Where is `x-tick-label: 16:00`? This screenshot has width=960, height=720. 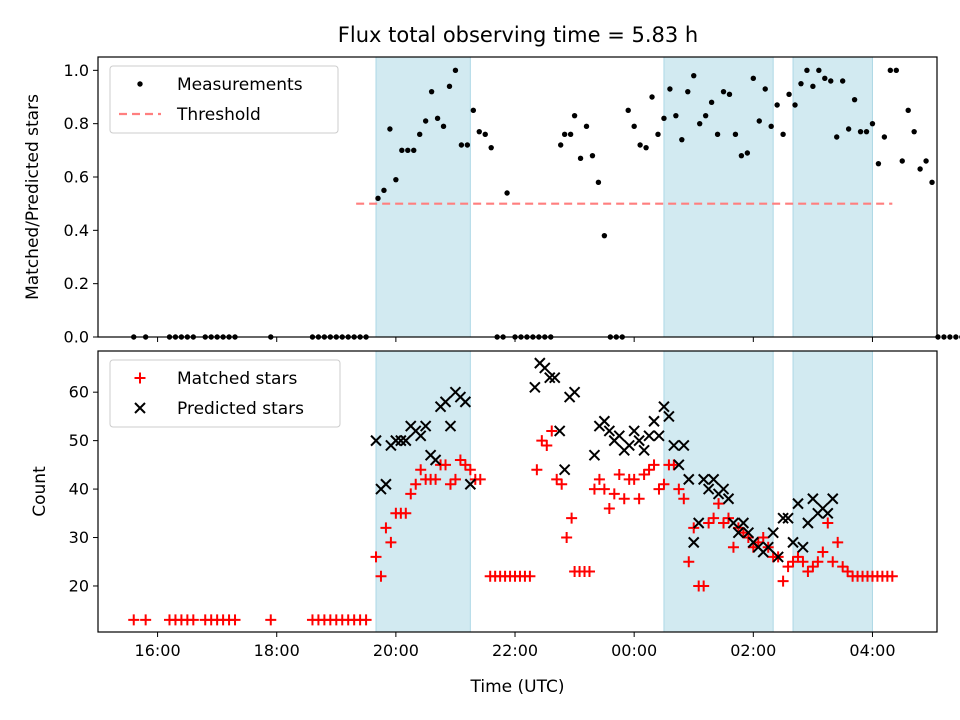
x-tick-label: 16:00 is located at coordinates (158, 650).